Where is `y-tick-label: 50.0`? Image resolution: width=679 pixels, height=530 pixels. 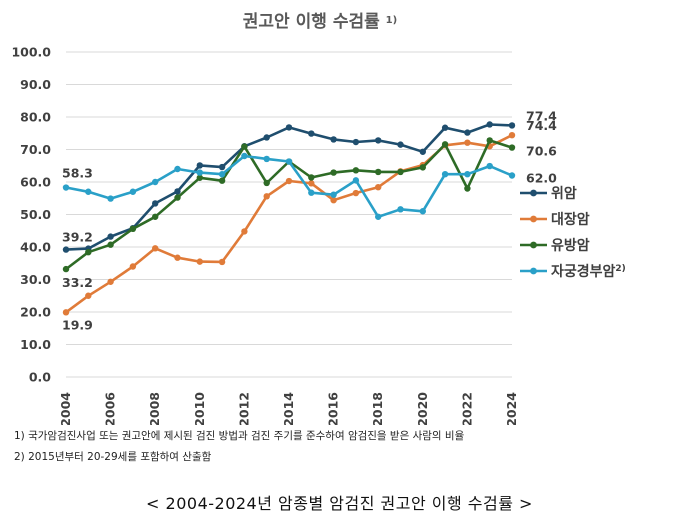
y-tick-label: 50.0 is located at coordinates (35, 214).